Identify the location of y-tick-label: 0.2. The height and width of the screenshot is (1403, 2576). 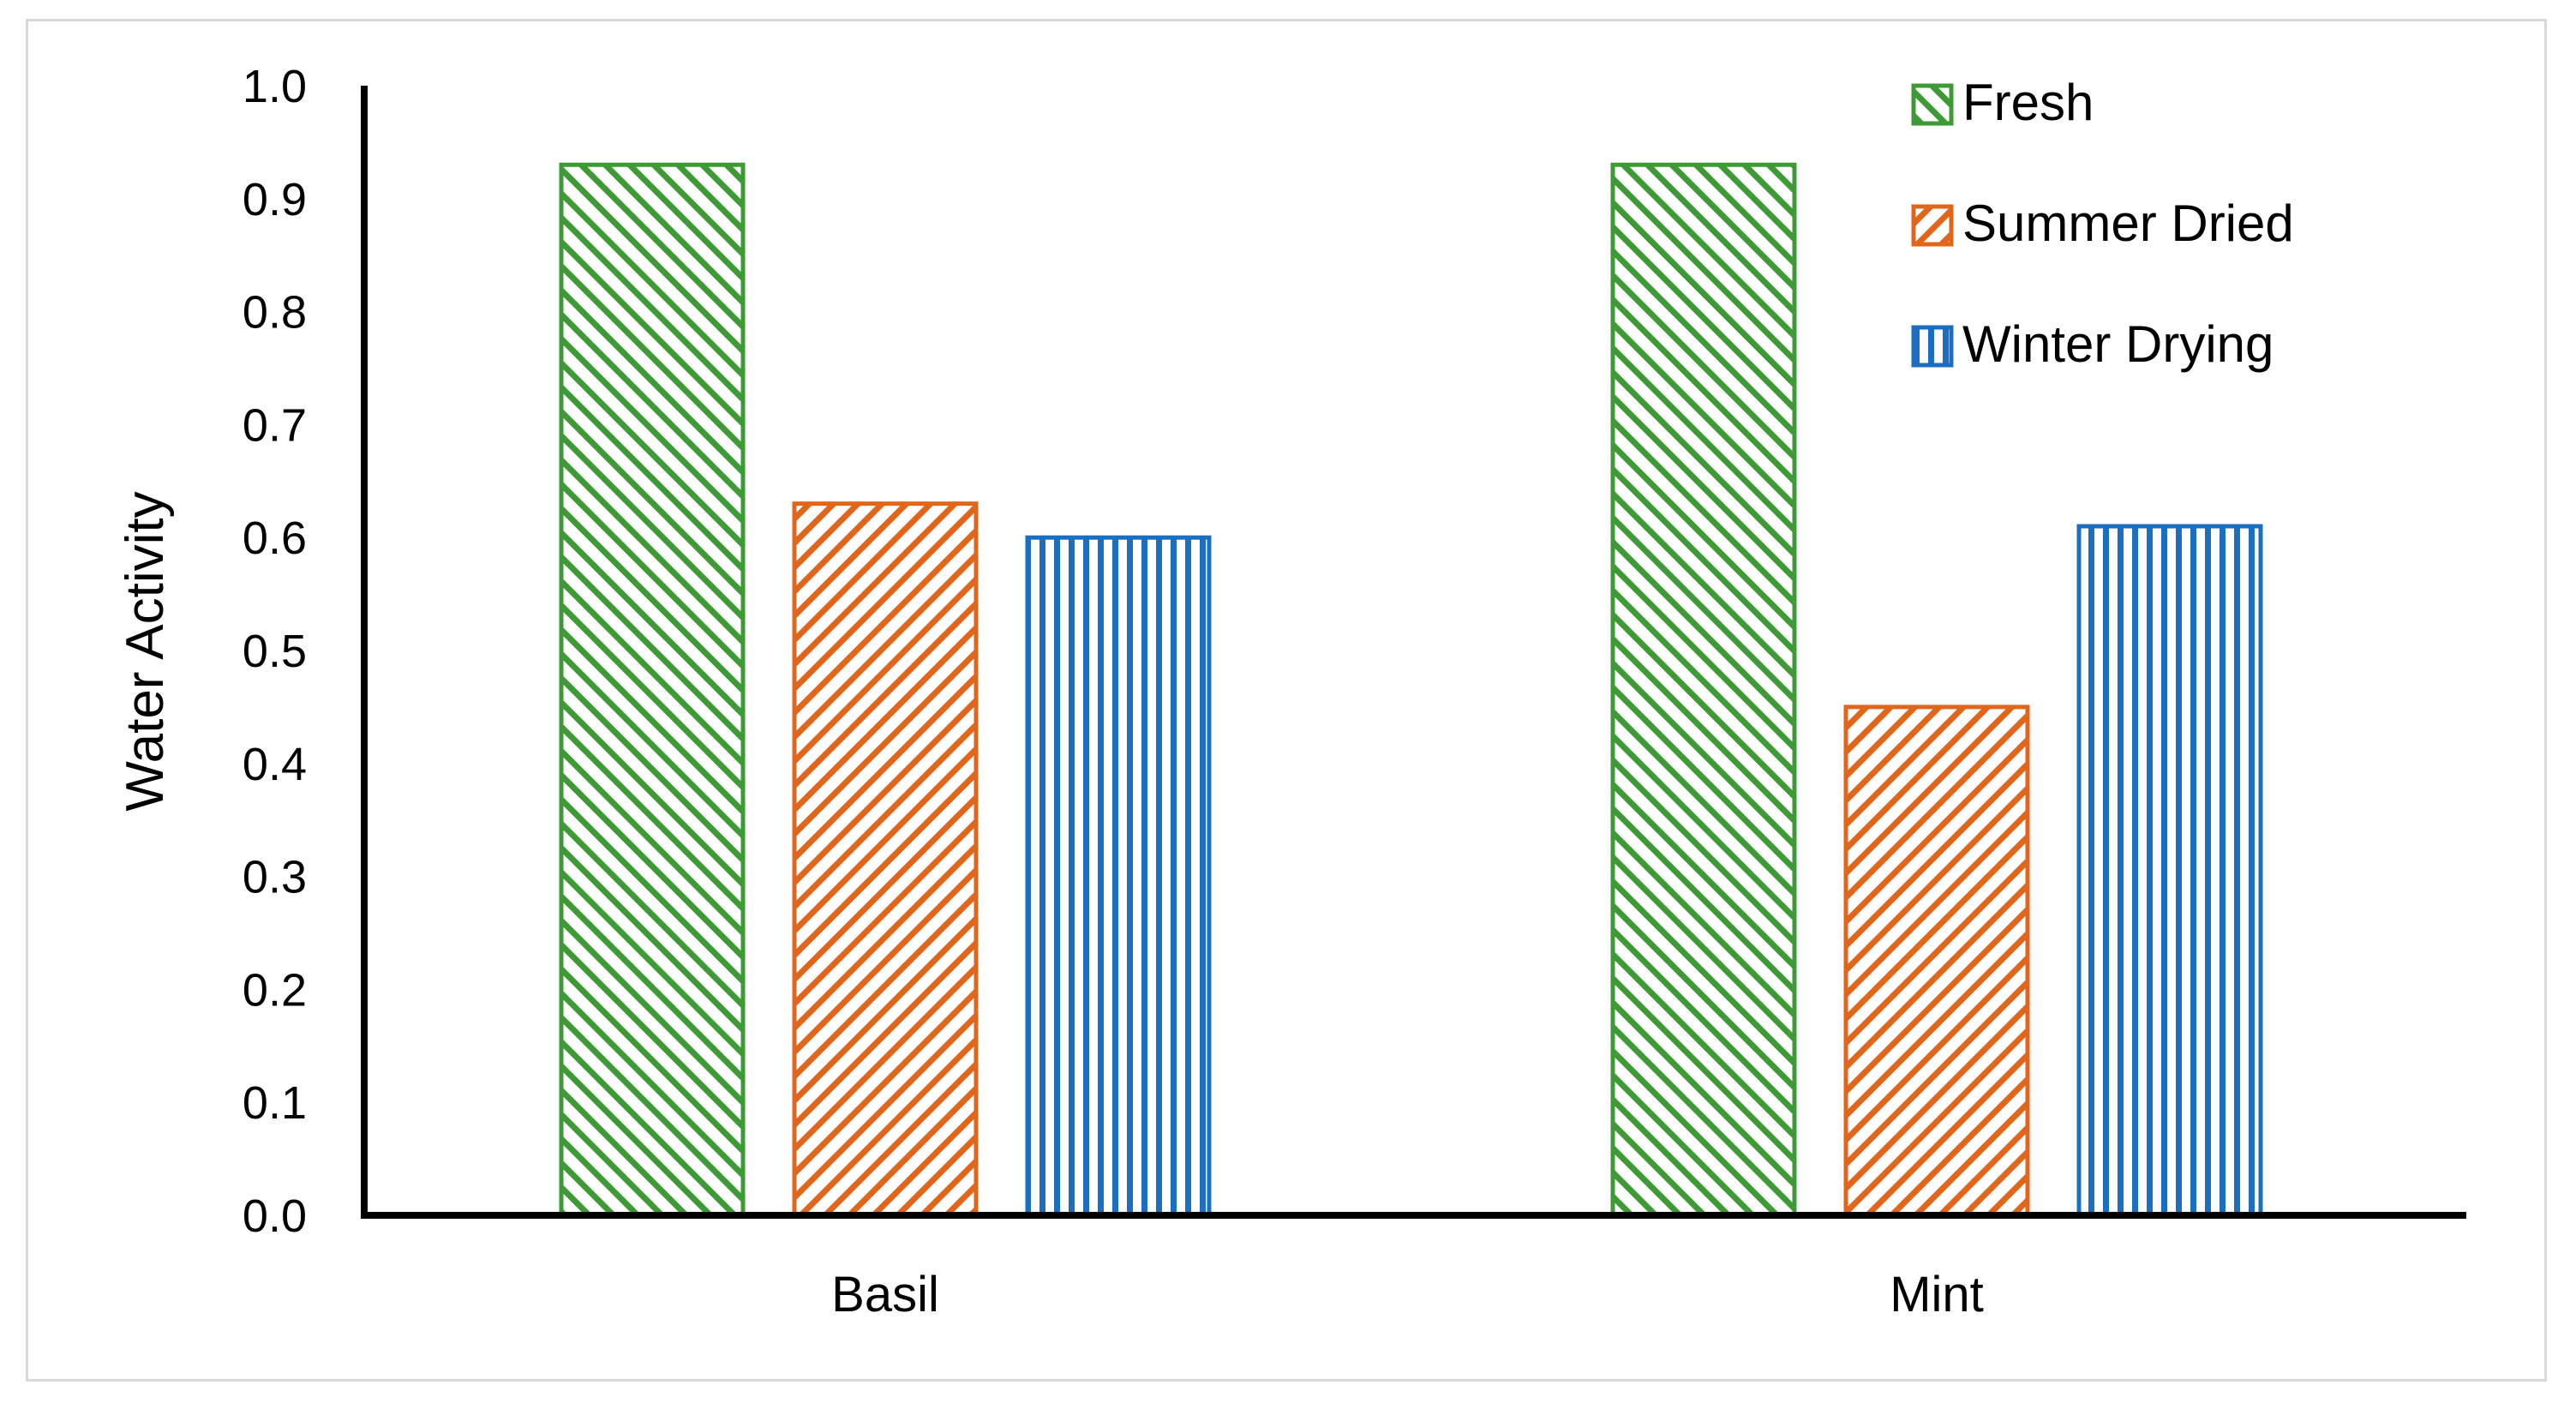
(275, 990).